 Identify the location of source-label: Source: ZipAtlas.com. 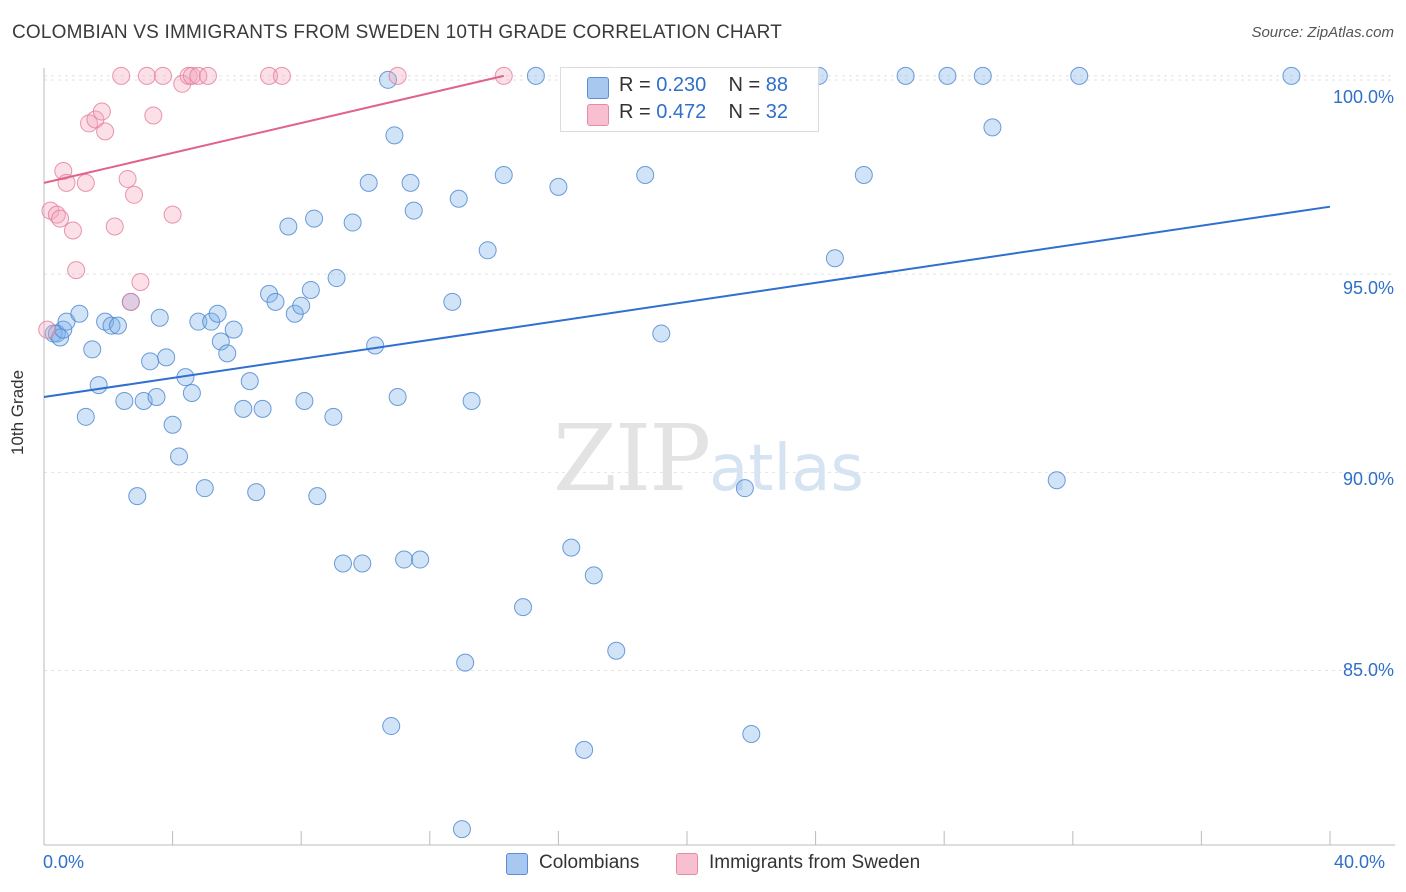
(1322, 32).